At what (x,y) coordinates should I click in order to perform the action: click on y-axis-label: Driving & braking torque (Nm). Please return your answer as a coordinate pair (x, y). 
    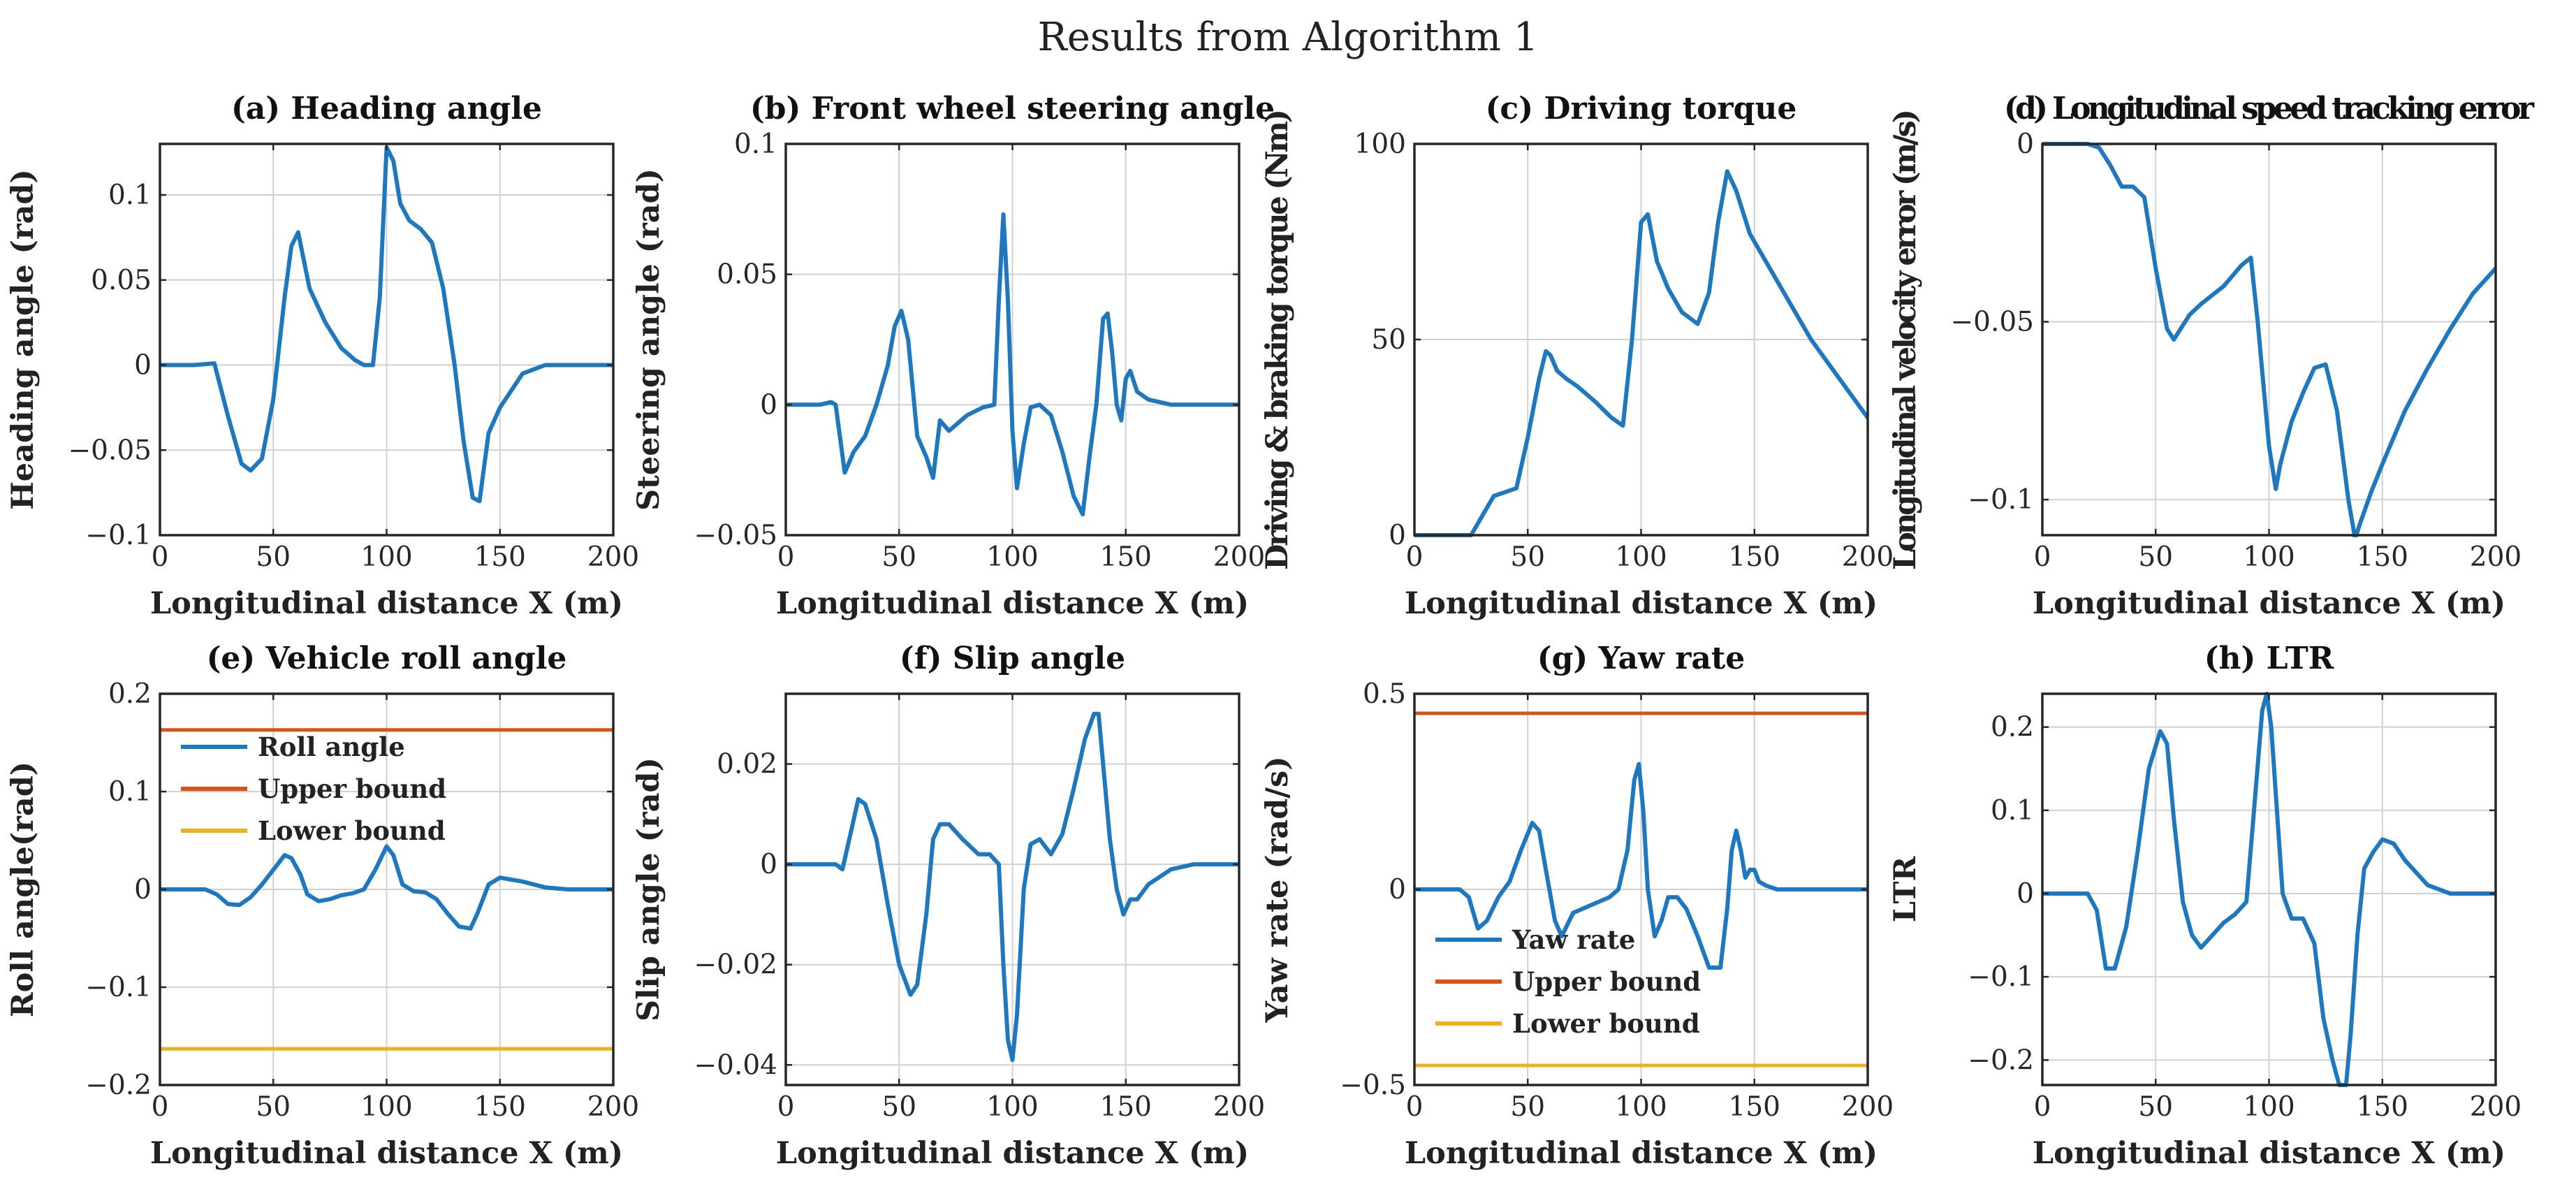
    Looking at the image, I should click on (1277, 339).